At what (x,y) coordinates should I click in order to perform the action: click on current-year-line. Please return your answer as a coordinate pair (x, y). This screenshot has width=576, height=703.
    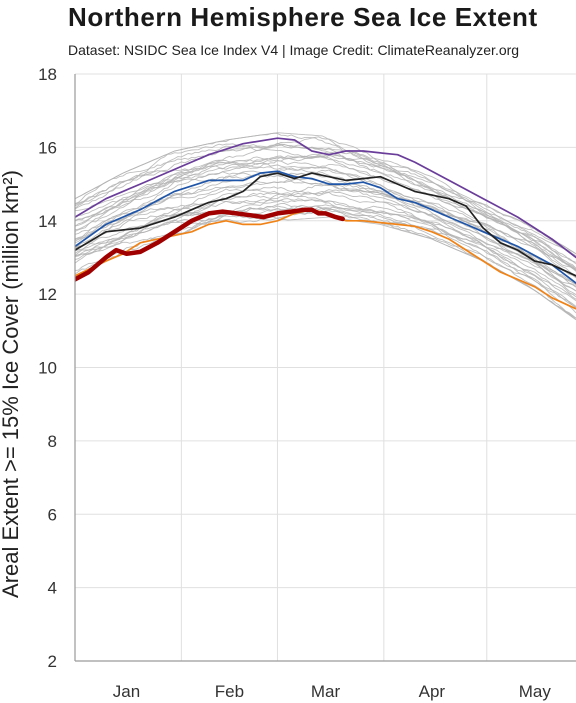
    Looking at the image, I should click on (210, 244).